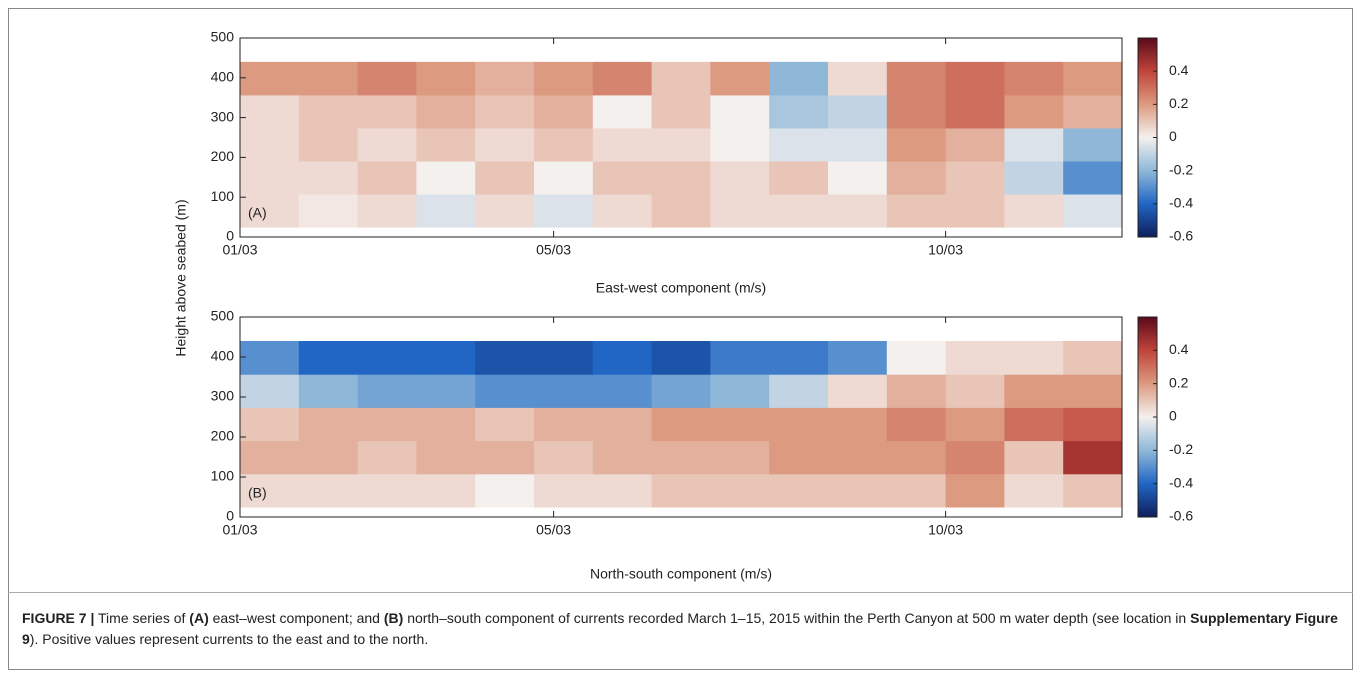 This screenshot has height=681, width=1362. What do you see at coordinates (239, 530) in the screenshot?
I see `x-tick-label: 01/03` at bounding box center [239, 530].